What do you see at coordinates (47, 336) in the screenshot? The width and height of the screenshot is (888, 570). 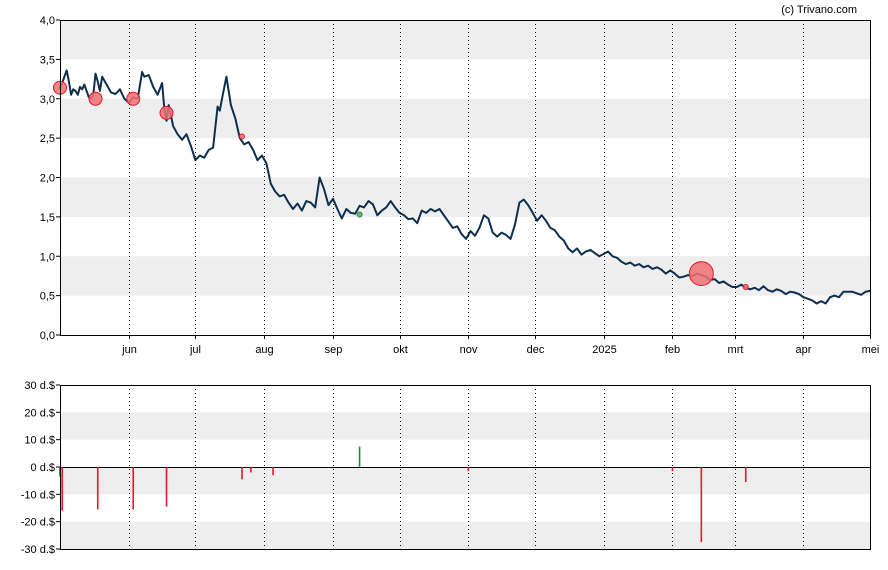 I see `price-y-tick-label: 0,0` at bounding box center [47, 336].